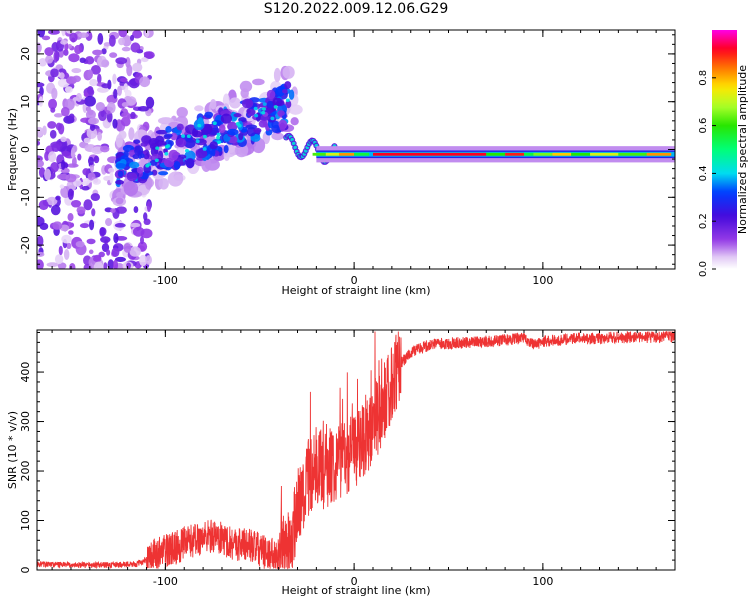 This screenshot has width=750, height=600. Describe the element at coordinates (703, 173) in the screenshot. I see `colorbar-tick-label: 0.4` at that location.